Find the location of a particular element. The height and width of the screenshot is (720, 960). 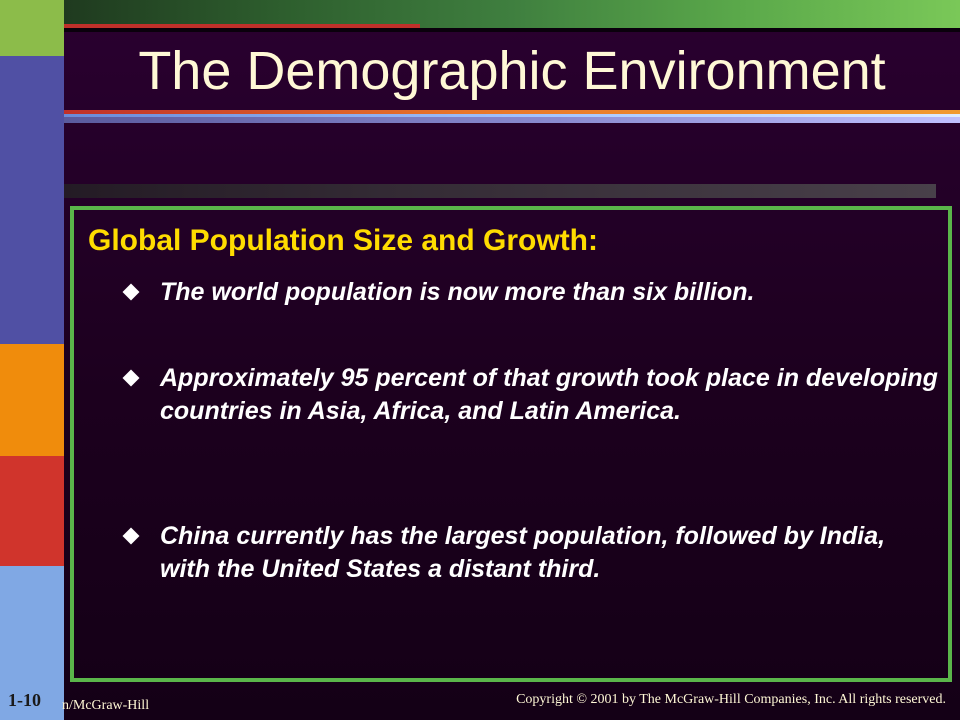

left-bar-orange-segment is located at coordinates (32, 400).